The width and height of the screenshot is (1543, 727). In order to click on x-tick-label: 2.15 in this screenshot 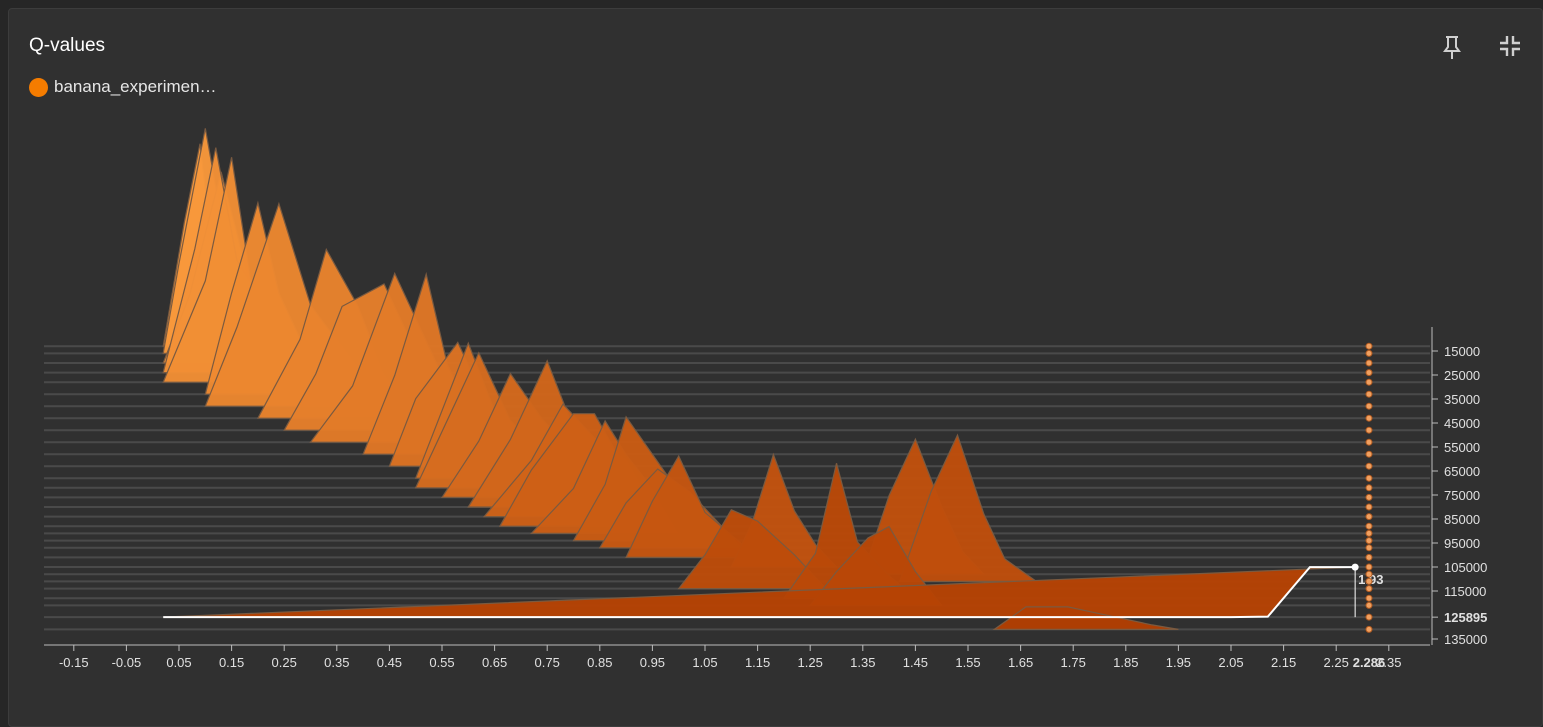, I will do `click(1283, 662)`.